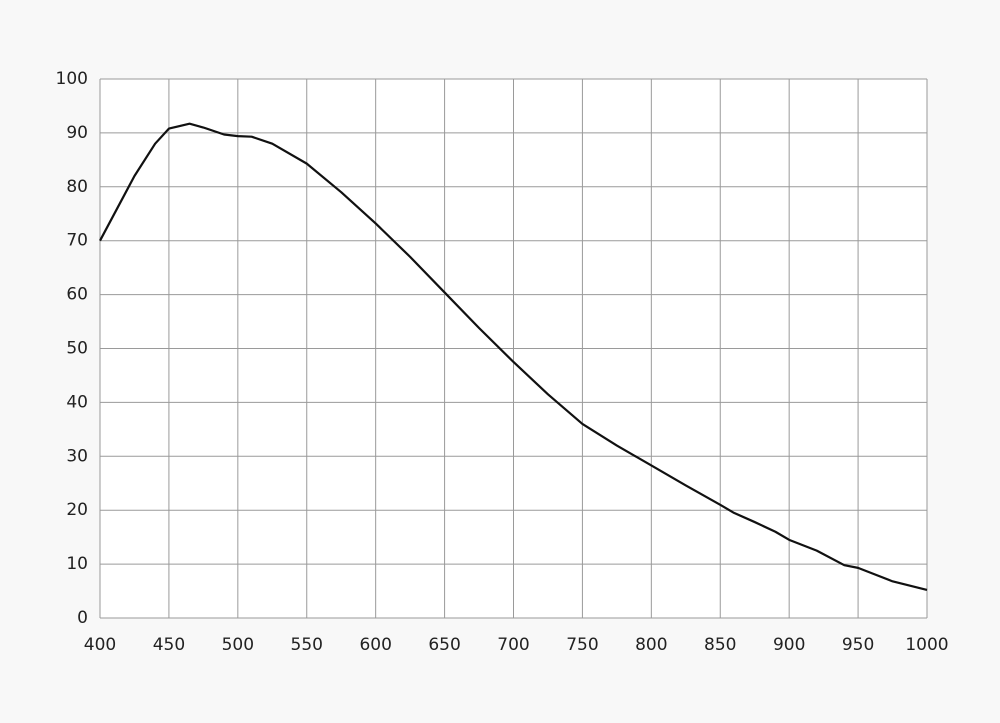 The width and height of the screenshot is (1000, 723). What do you see at coordinates (444, 645) in the screenshot?
I see `x-tick-label: 650` at bounding box center [444, 645].